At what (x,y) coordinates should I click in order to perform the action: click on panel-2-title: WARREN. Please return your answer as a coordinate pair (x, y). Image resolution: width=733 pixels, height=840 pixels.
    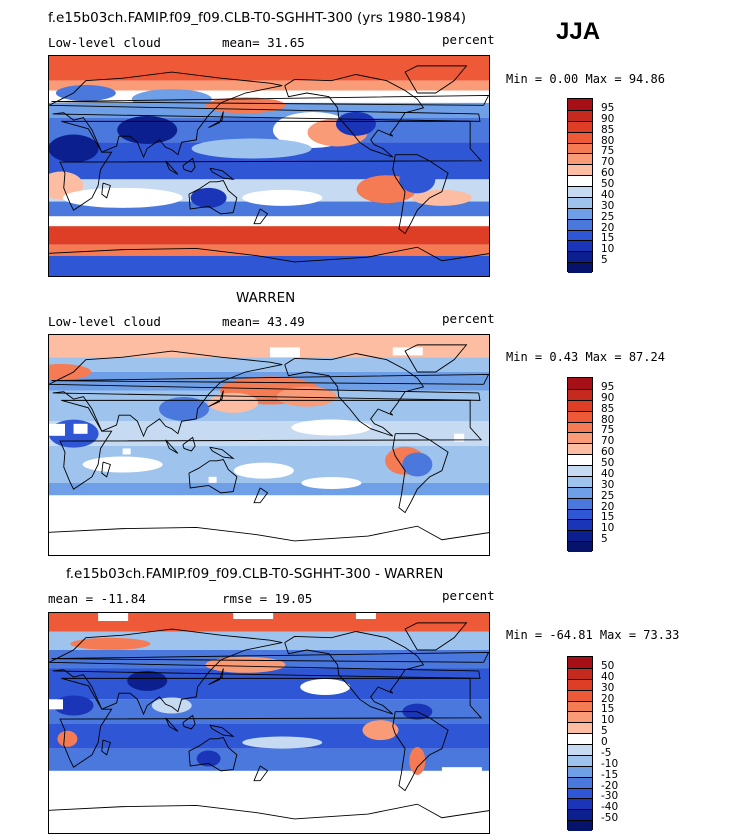
    Looking at the image, I should click on (266, 298).